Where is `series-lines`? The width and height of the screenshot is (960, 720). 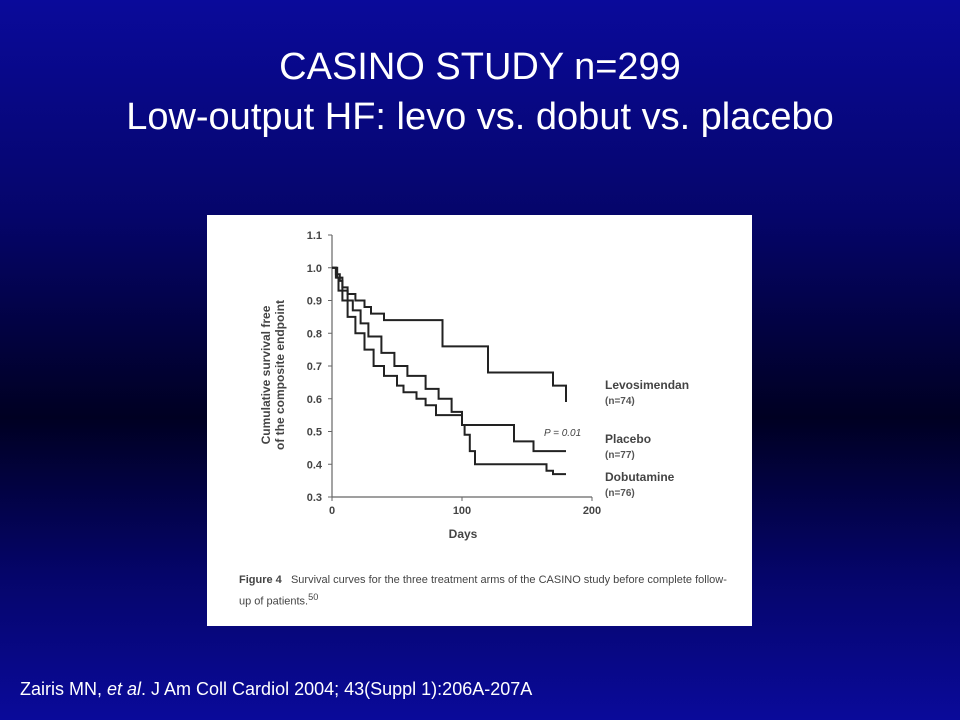 series-lines is located at coordinates (449, 371).